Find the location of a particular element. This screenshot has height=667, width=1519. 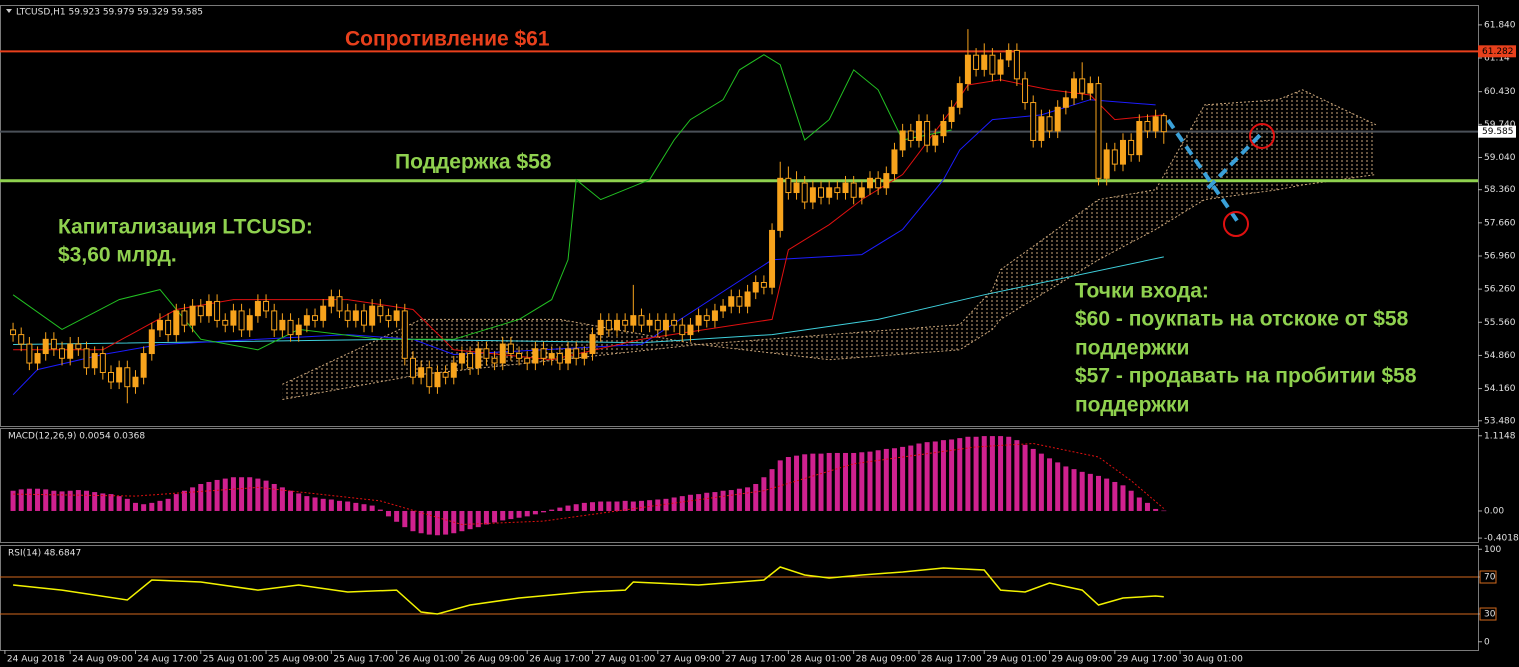

annotation: Капитализация LTCUSD: is located at coordinates (185, 227).